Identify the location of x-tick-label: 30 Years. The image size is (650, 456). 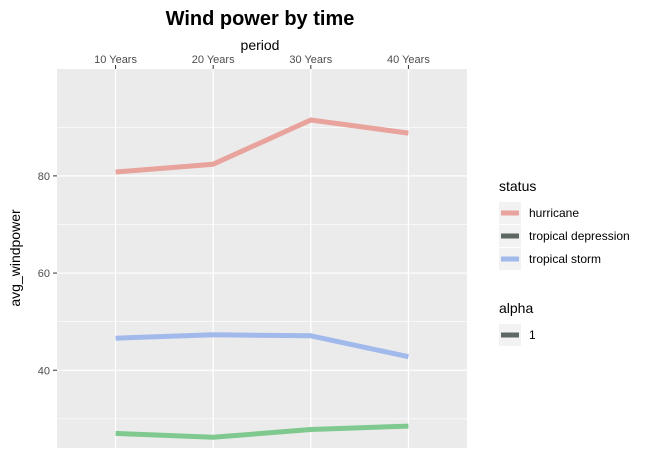
(310, 60).